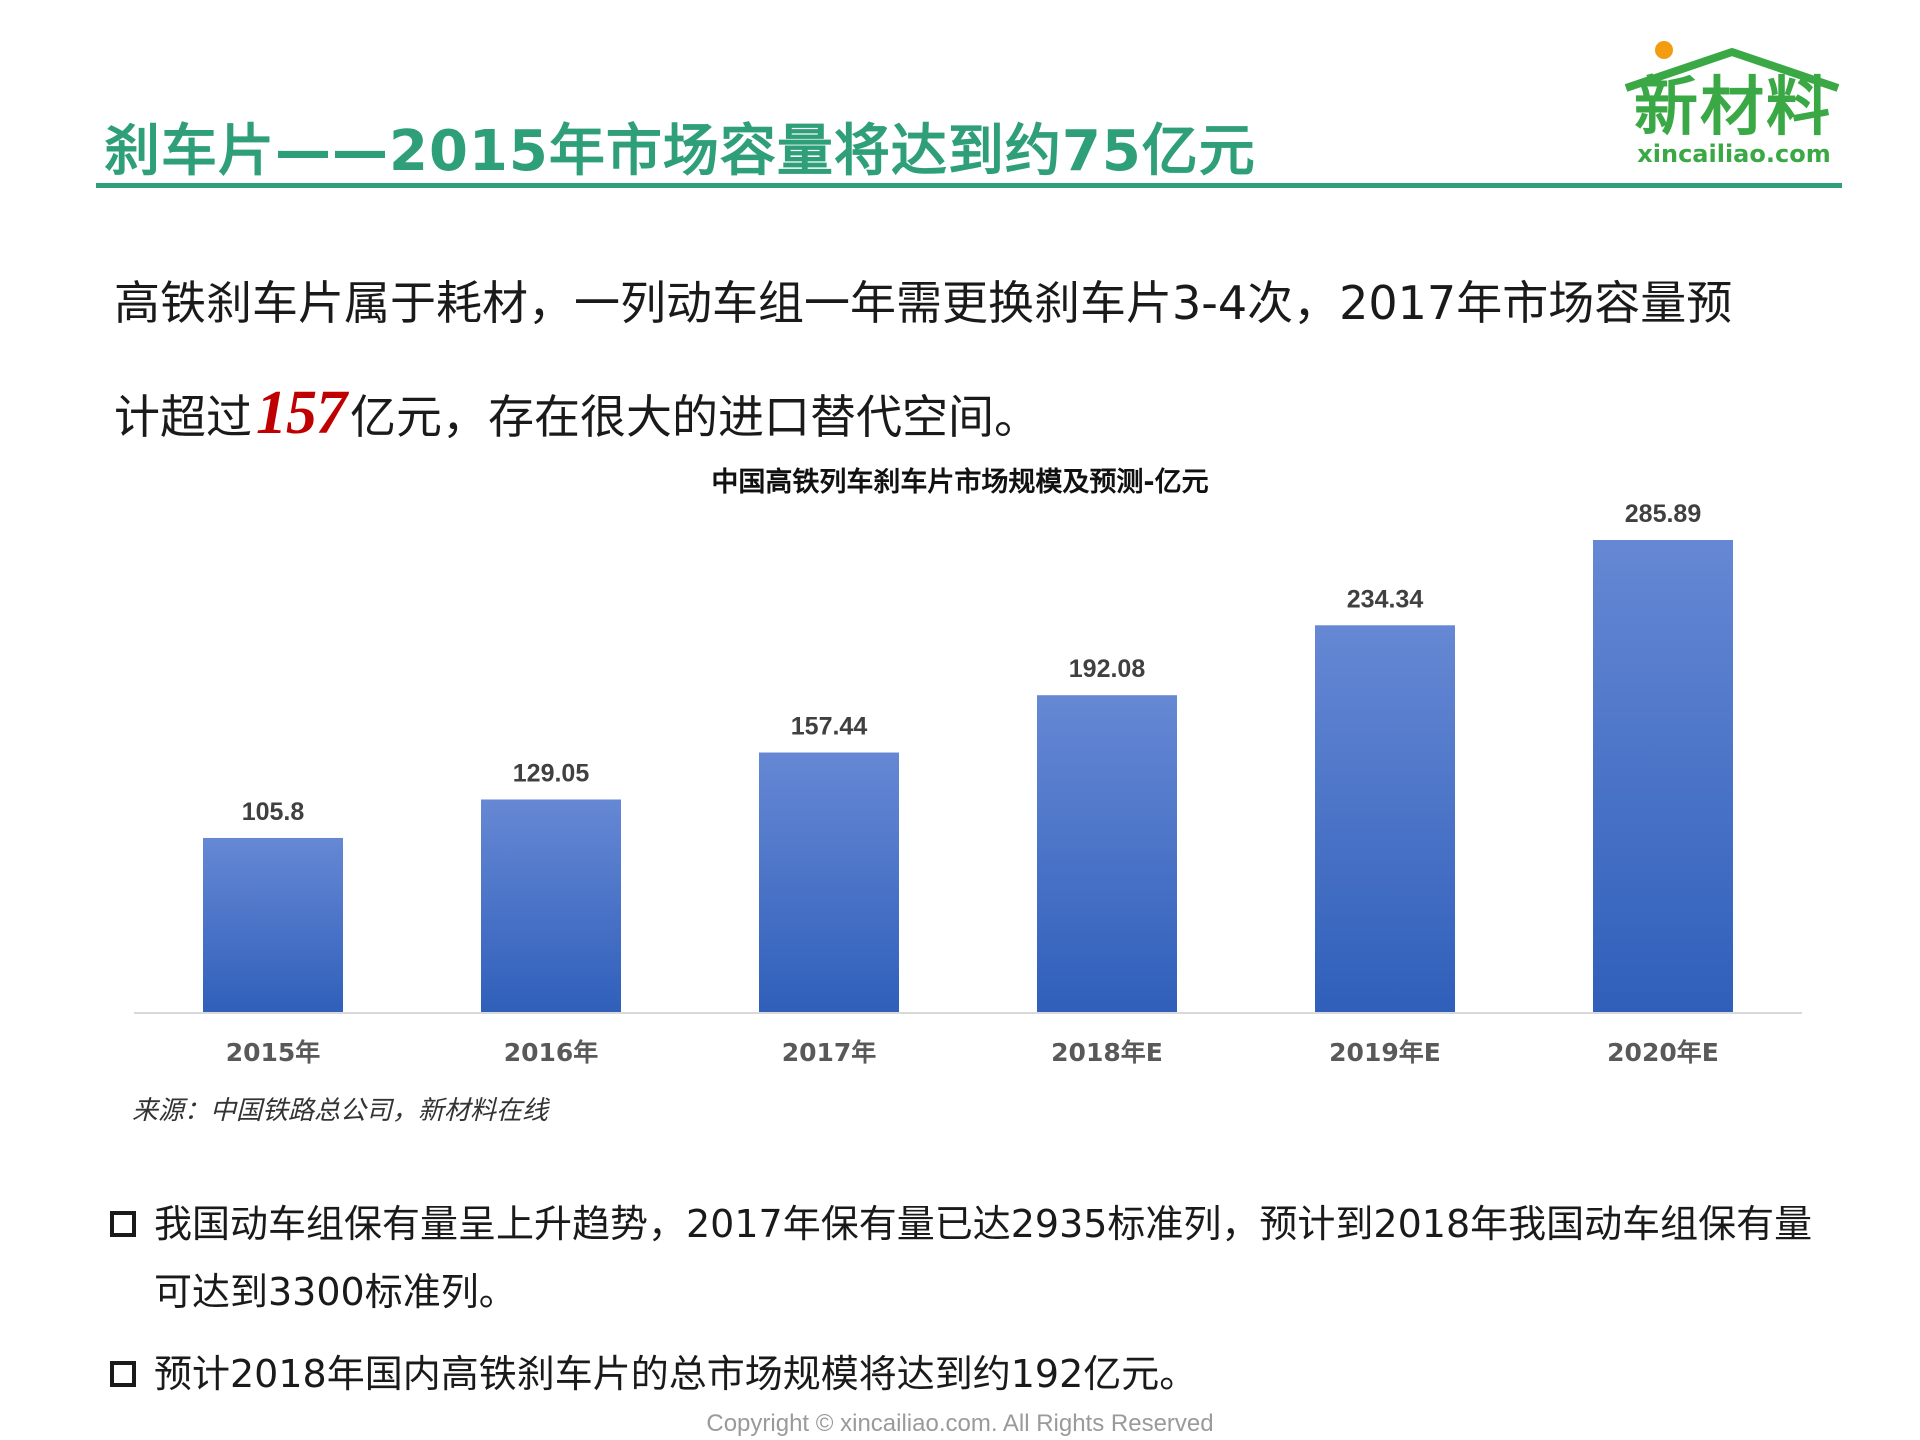  I want to click on logo-domain: xincailiao.com, so click(1734, 154).